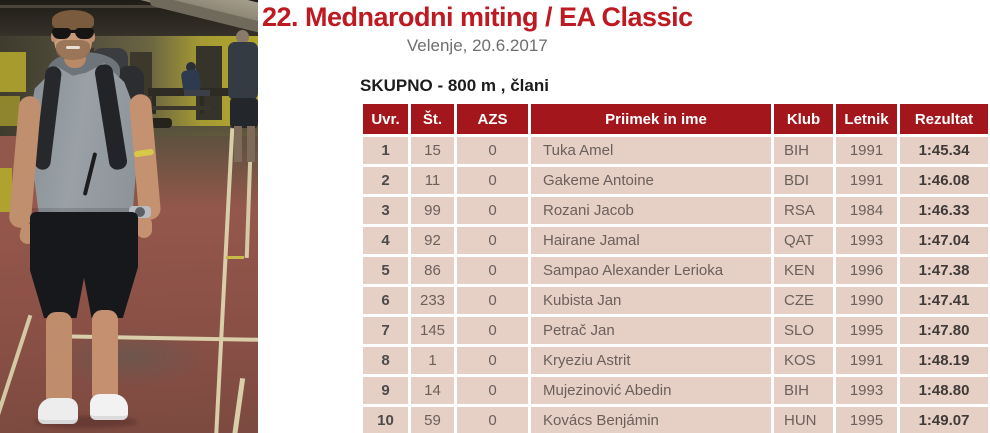 This screenshot has height=433, width=990. Describe the element at coordinates (385, 150) in the screenshot. I see `cell-place: 1` at that location.